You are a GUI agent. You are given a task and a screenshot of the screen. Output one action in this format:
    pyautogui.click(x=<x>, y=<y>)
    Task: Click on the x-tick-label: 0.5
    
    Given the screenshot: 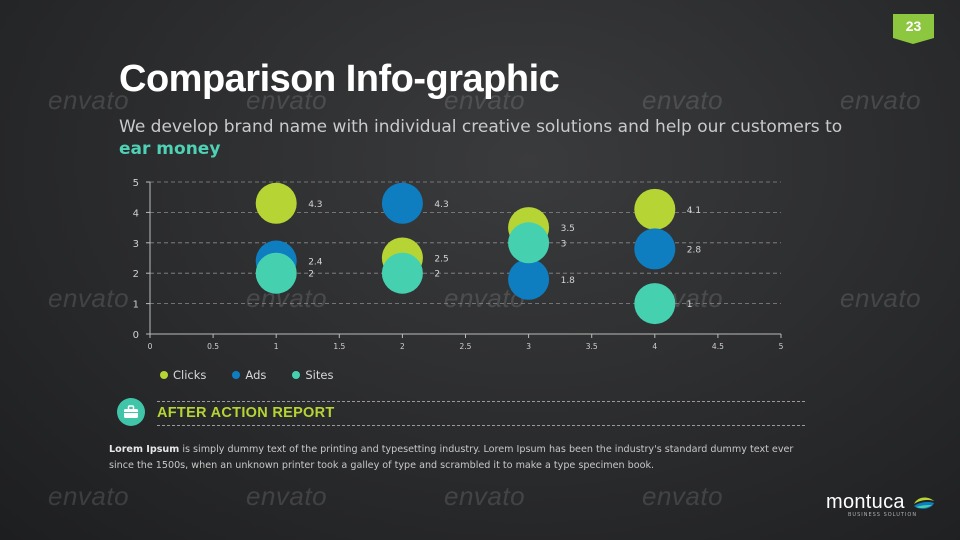 What is the action you would take?
    pyautogui.click(x=213, y=346)
    